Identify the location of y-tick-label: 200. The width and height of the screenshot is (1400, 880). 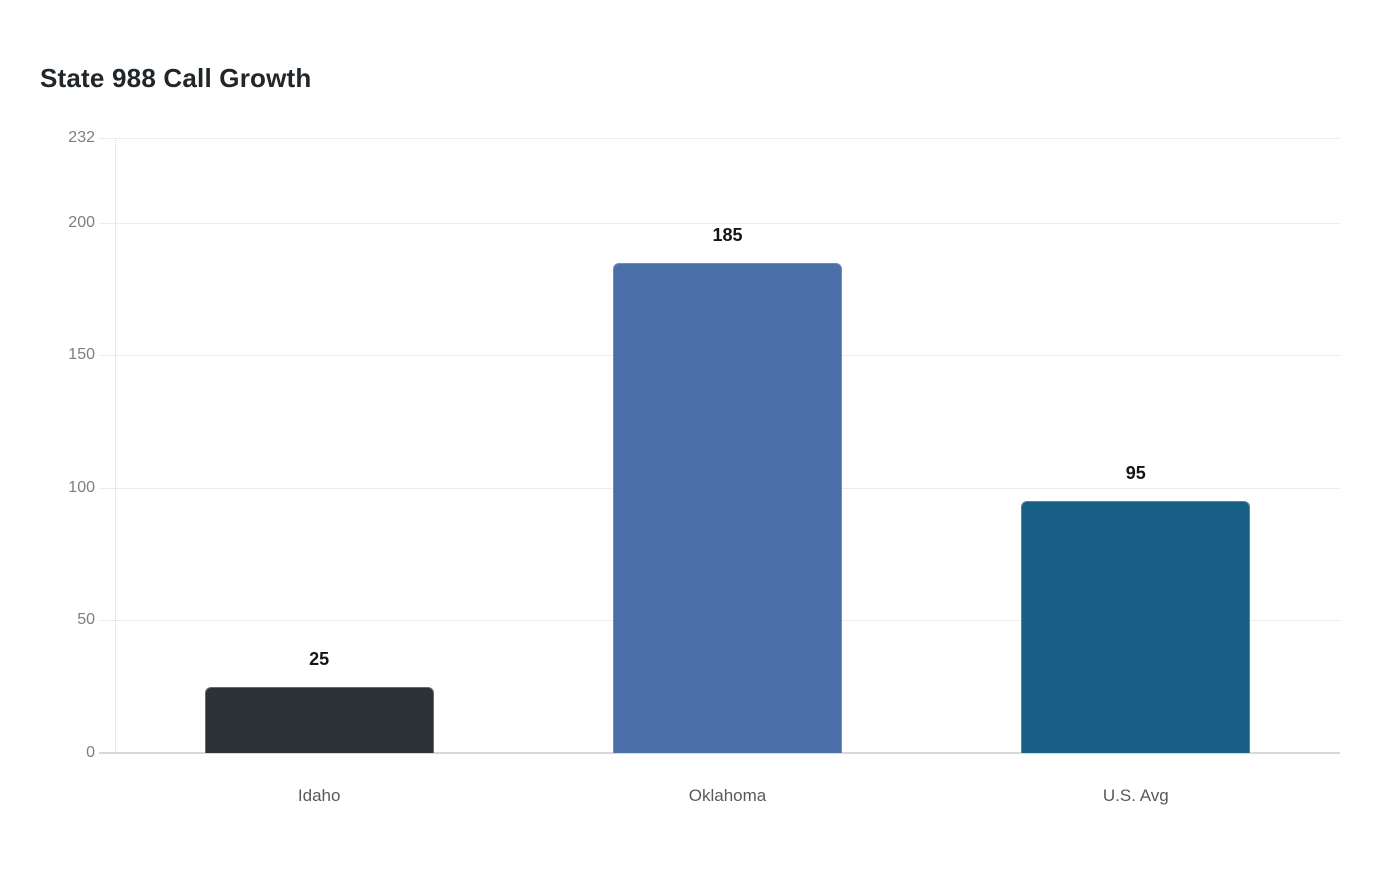
(81, 222).